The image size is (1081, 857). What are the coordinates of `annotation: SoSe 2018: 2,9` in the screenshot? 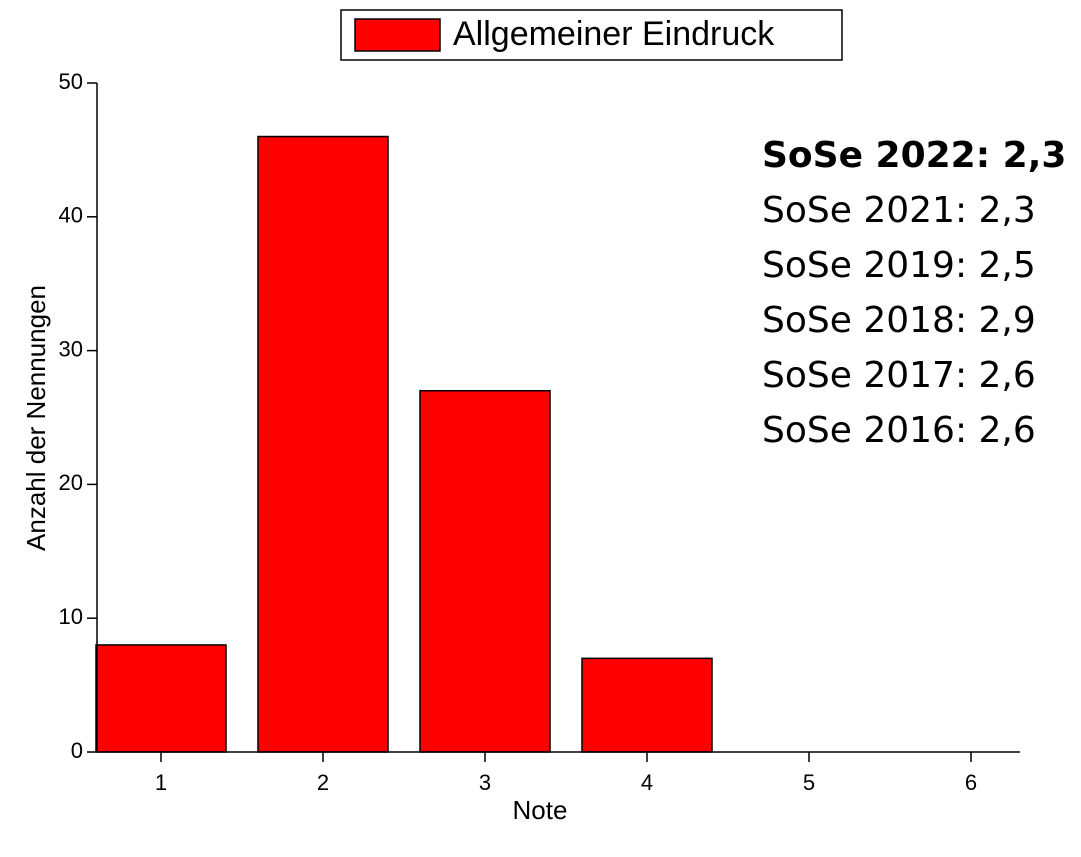 It's located at (899, 320).